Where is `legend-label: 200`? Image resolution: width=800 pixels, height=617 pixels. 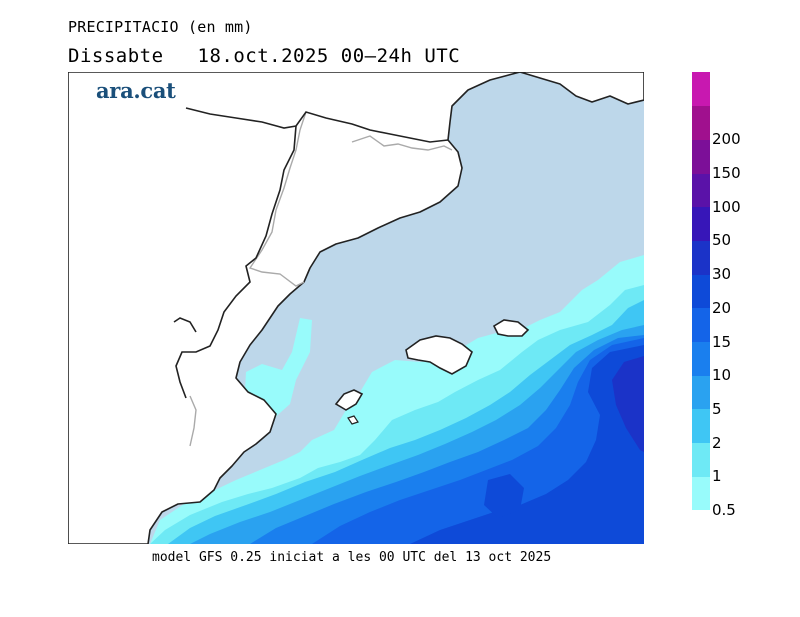
legend-label: 200 is located at coordinates (726, 139).